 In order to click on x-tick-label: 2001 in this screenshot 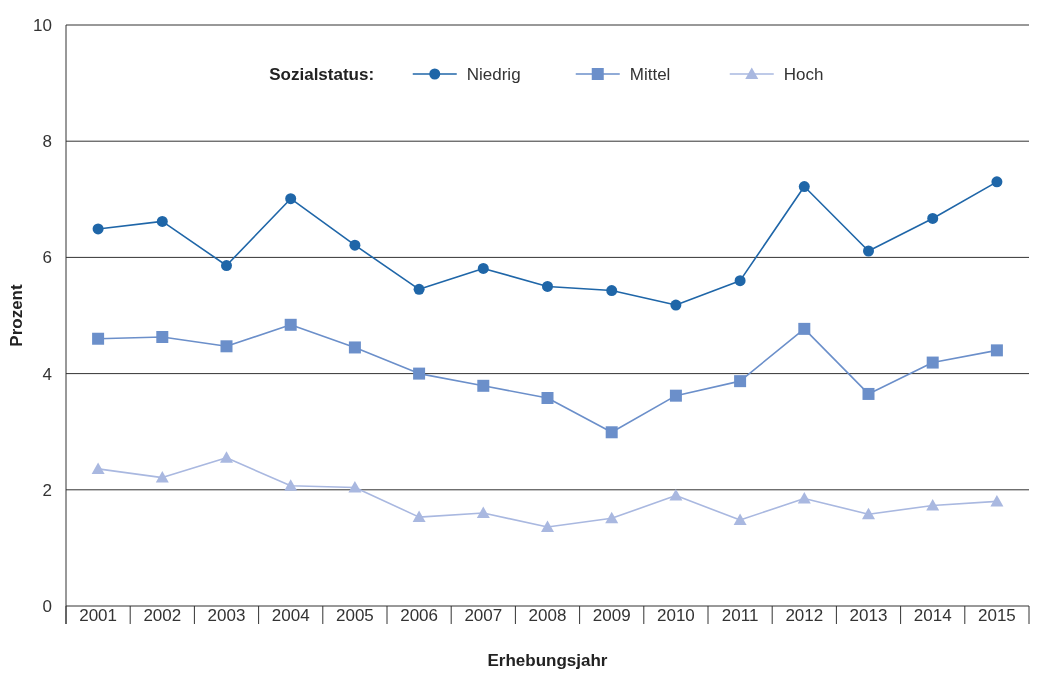, I will do `click(98, 615)`.